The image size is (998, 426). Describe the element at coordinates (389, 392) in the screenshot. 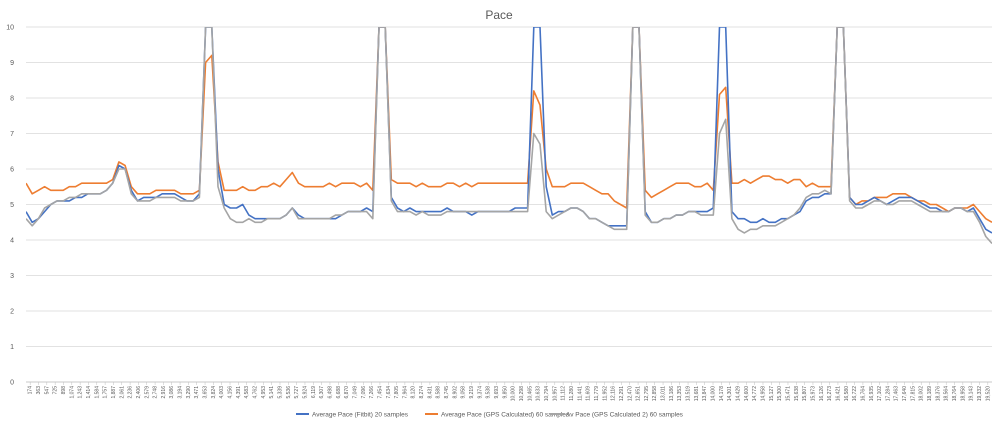

I see `x-tick-label: 7,634` at that location.